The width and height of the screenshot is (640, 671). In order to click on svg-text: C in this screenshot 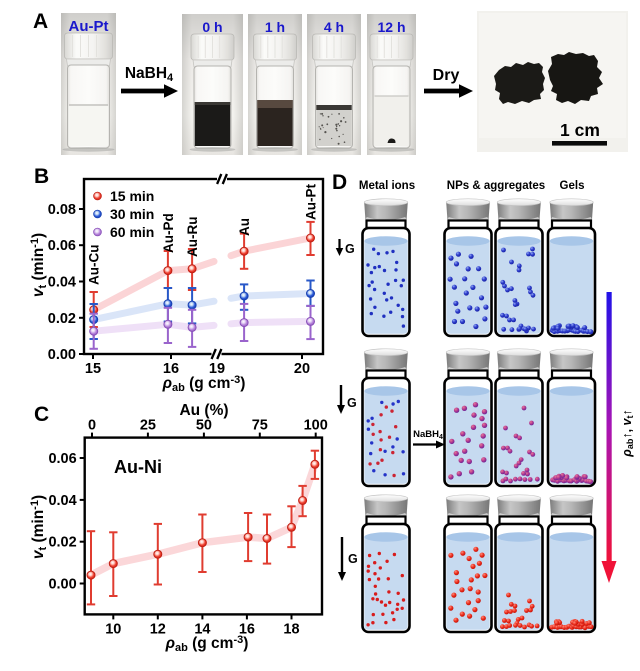, I will do `click(41, 414)`.